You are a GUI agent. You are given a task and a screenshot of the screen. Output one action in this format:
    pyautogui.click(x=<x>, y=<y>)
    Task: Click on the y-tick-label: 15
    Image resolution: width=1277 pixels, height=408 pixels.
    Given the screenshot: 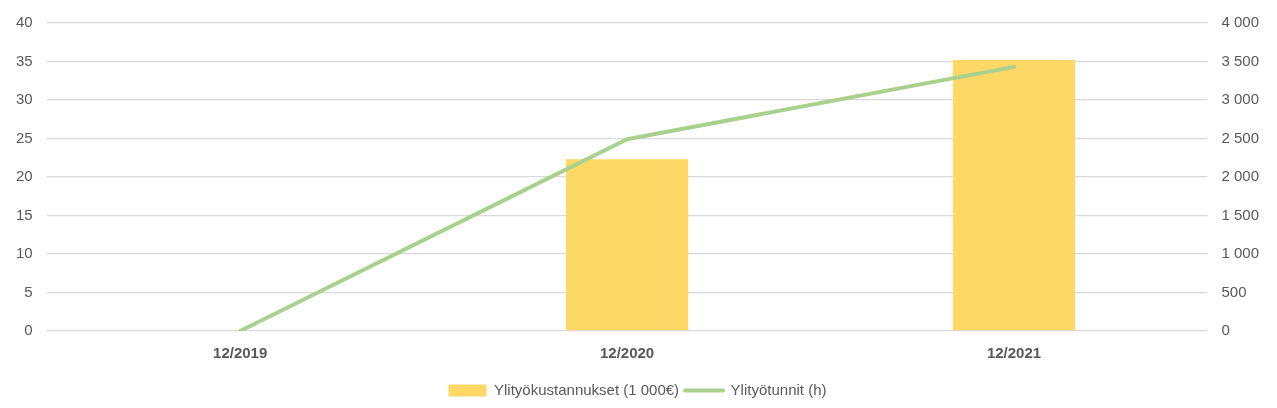 What is the action you would take?
    pyautogui.click(x=24, y=214)
    